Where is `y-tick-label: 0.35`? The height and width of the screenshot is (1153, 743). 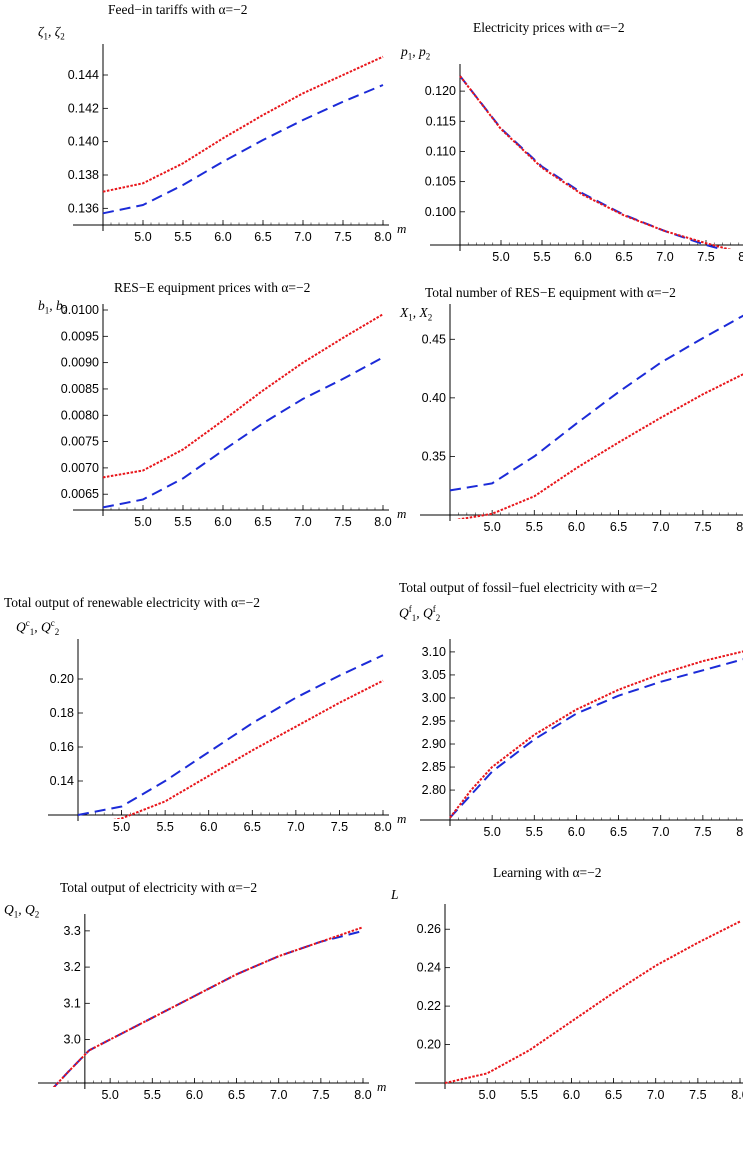
y-tick-label: 0.35 is located at coordinates (434, 456).